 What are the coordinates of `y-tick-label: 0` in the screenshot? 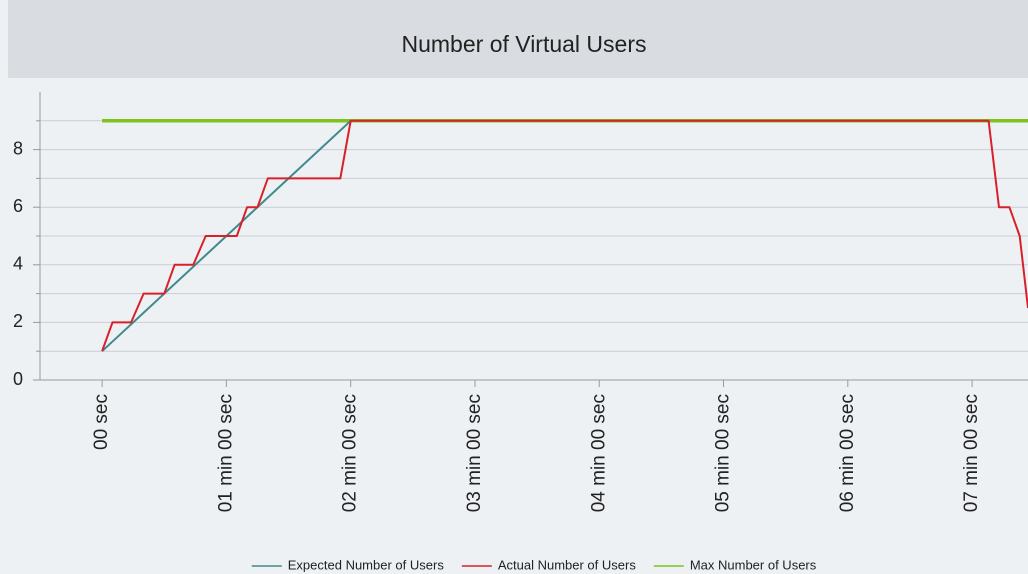 It's located at (18, 379).